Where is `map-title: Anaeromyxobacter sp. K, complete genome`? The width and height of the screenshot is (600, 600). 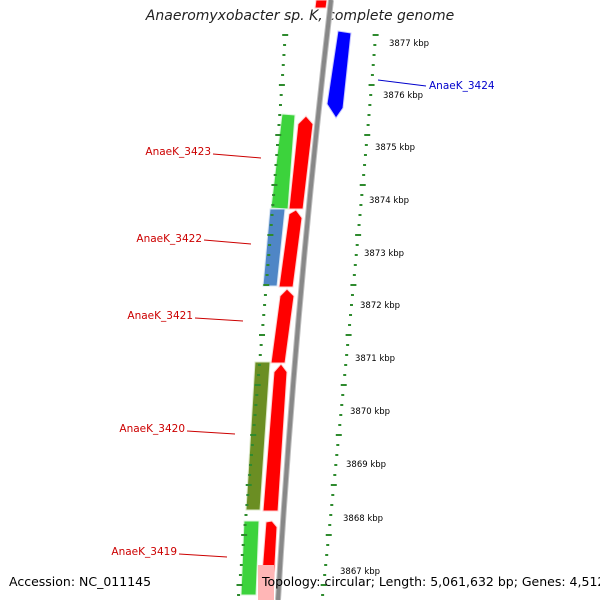 map-title: Anaeromyxobacter sp. K, complete genome is located at coordinates (300, 16).